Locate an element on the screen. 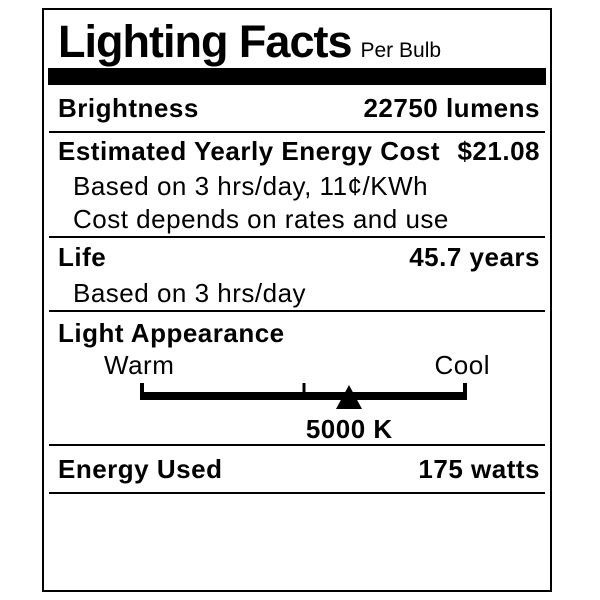  temperature-scale-wrap is located at coordinates (297, 397).